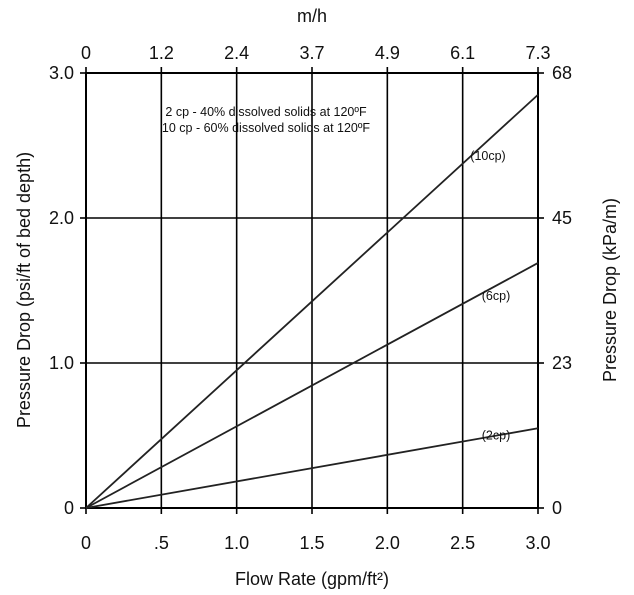  What do you see at coordinates (537, 543) in the screenshot?
I see `x-tick-label: 3.0` at bounding box center [537, 543].